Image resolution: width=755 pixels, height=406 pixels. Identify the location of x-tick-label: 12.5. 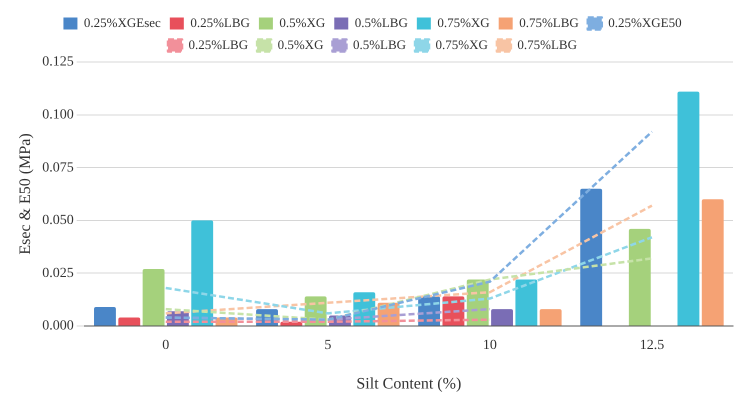
(652, 346).